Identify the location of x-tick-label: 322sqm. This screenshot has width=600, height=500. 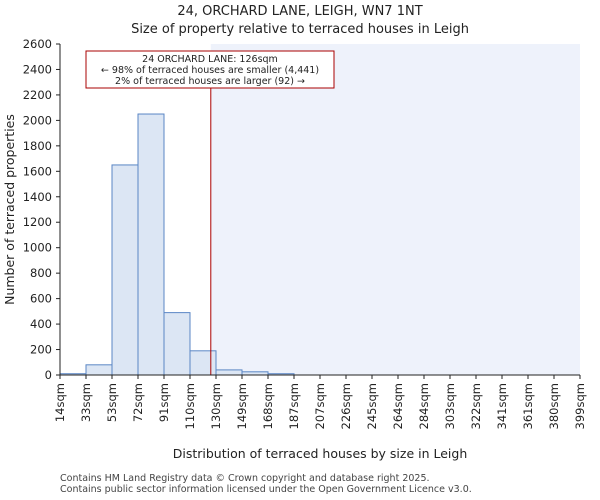
(476, 406).